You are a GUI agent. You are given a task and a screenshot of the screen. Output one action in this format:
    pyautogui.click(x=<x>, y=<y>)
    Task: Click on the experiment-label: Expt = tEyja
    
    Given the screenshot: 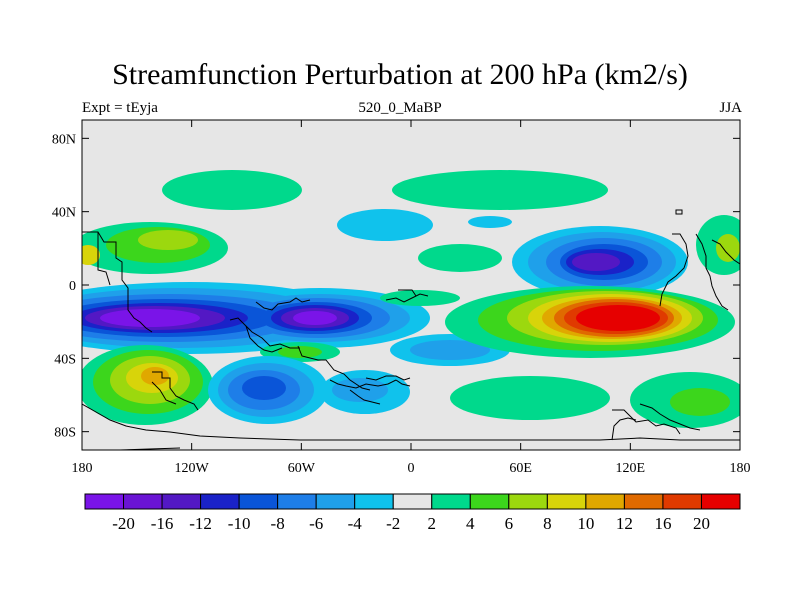 What is the action you would take?
    pyautogui.click(x=120, y=108)
    